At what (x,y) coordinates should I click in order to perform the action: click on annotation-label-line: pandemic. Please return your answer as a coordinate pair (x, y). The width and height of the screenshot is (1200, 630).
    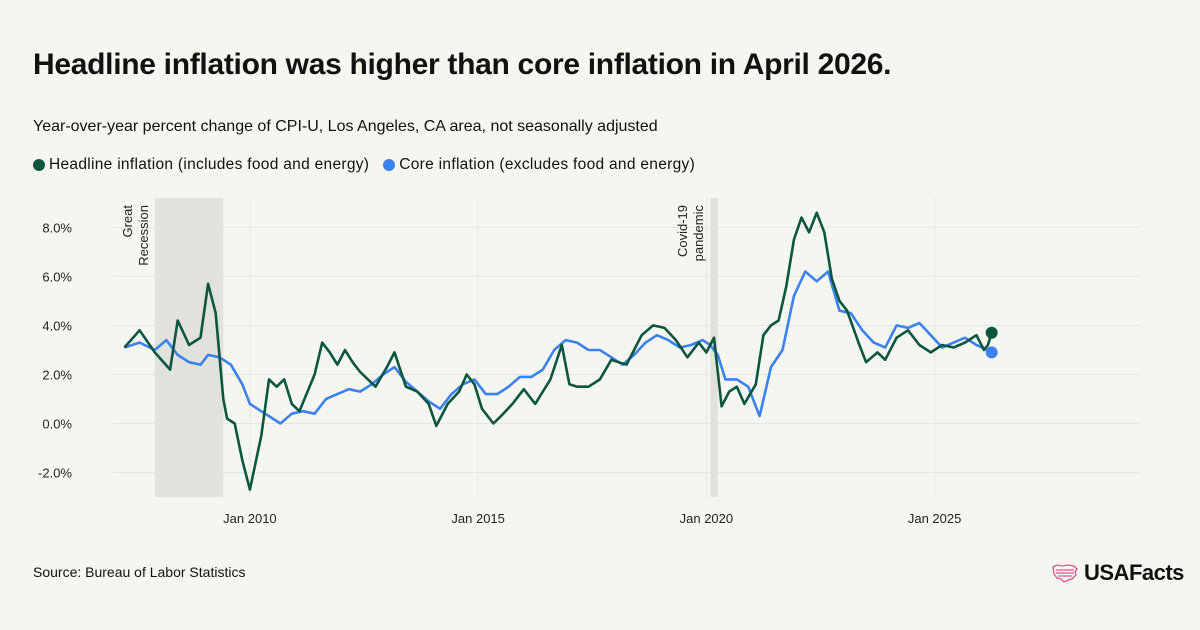
    Looking at the image, I should click on (698, 233).